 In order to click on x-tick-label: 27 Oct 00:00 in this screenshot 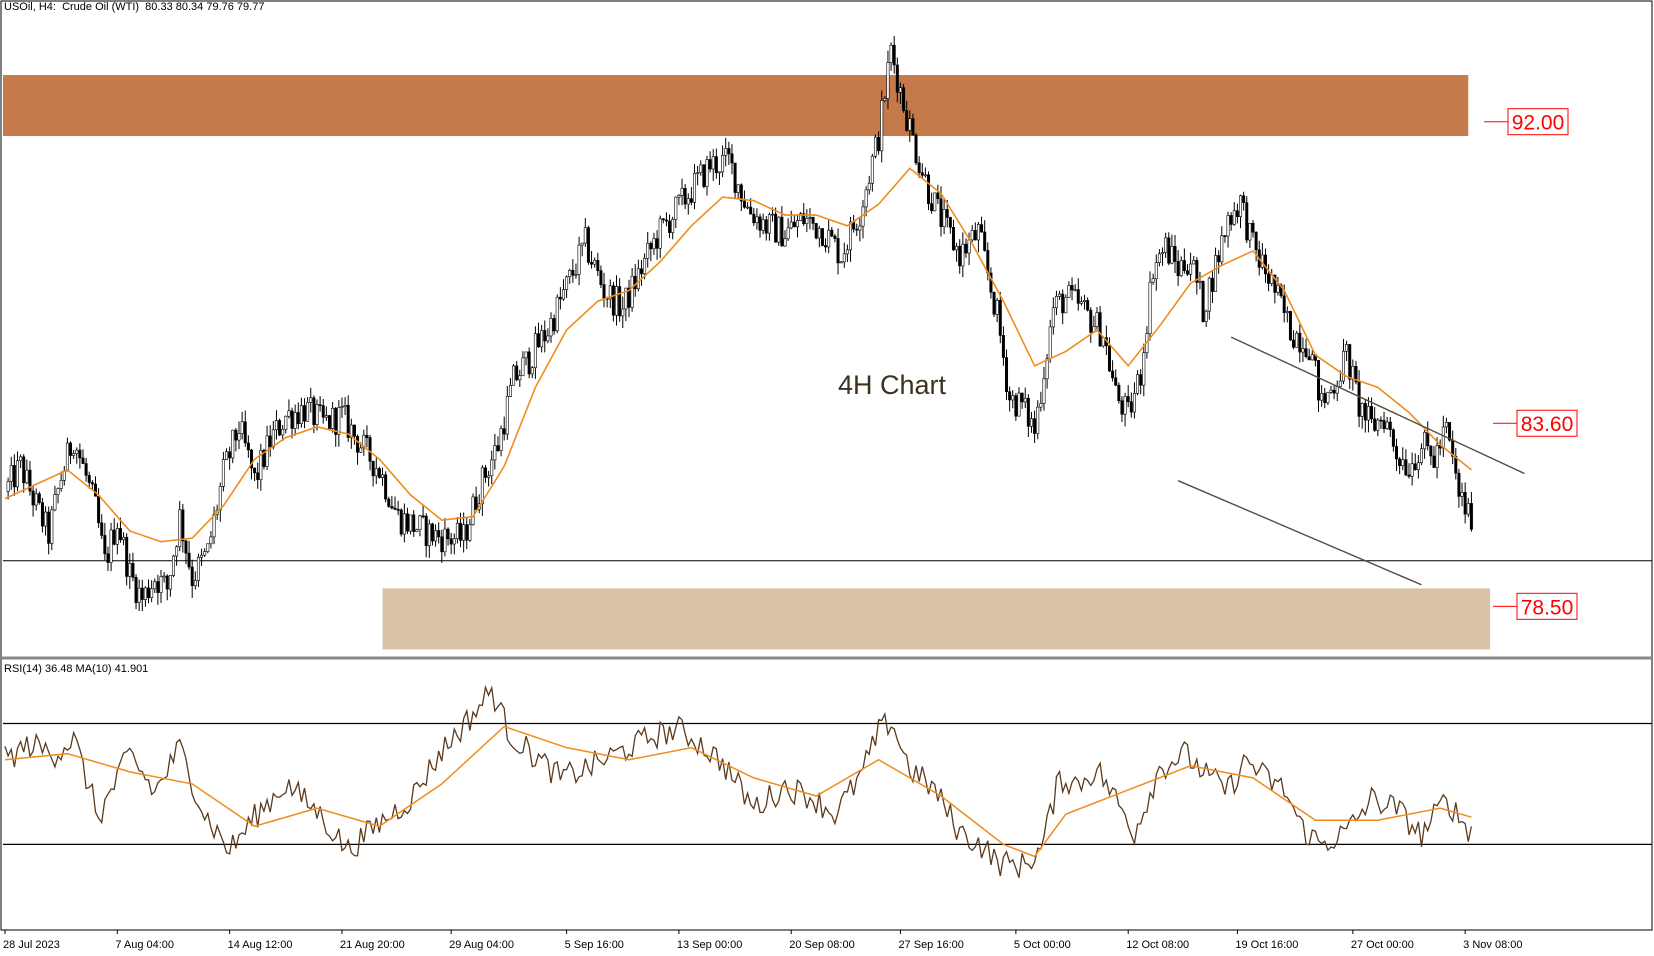, I will do `click(1382, 945)`.